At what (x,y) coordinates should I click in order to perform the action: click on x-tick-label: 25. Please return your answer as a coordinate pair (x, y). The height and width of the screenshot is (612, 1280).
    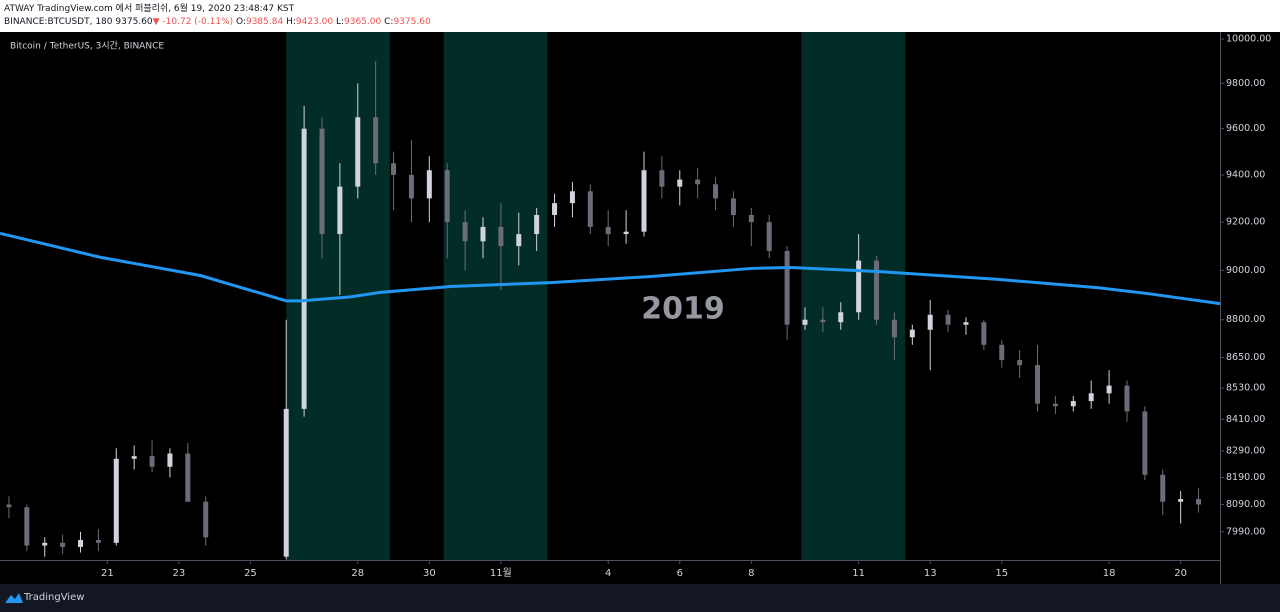
    Looking at the image, I should click on (250, 573).